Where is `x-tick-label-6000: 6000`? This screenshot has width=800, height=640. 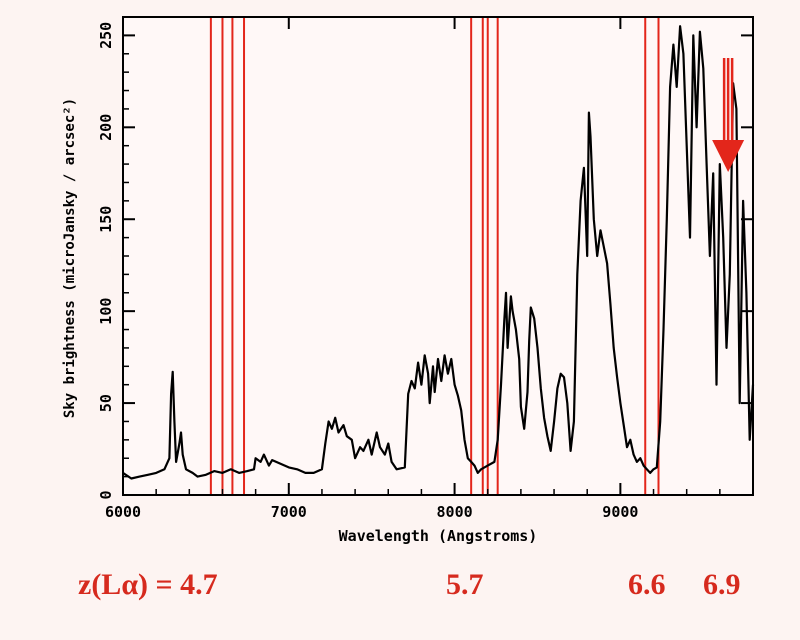 x-tick-label-6000: 6000 is located at coordinates (123, 512).